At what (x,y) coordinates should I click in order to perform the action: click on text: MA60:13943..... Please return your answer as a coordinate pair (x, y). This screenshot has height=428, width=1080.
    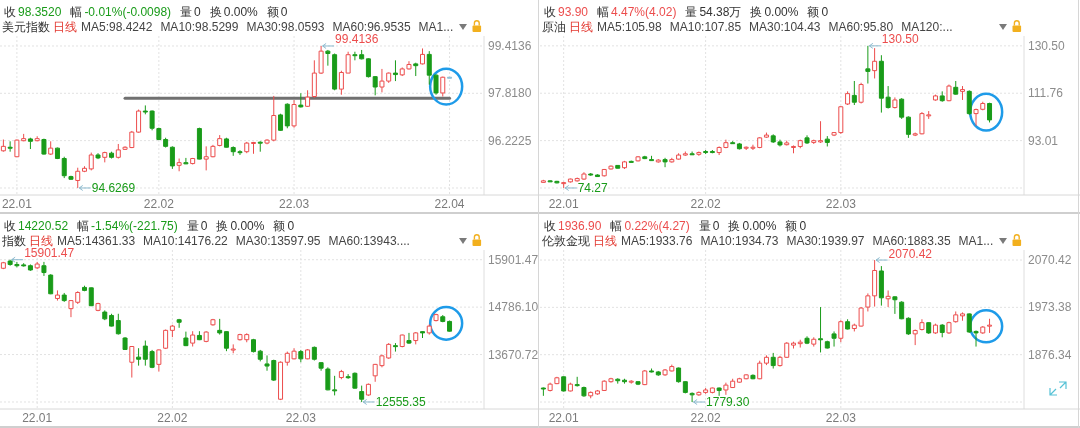
    Looking at the image, I should click on (369, 241).